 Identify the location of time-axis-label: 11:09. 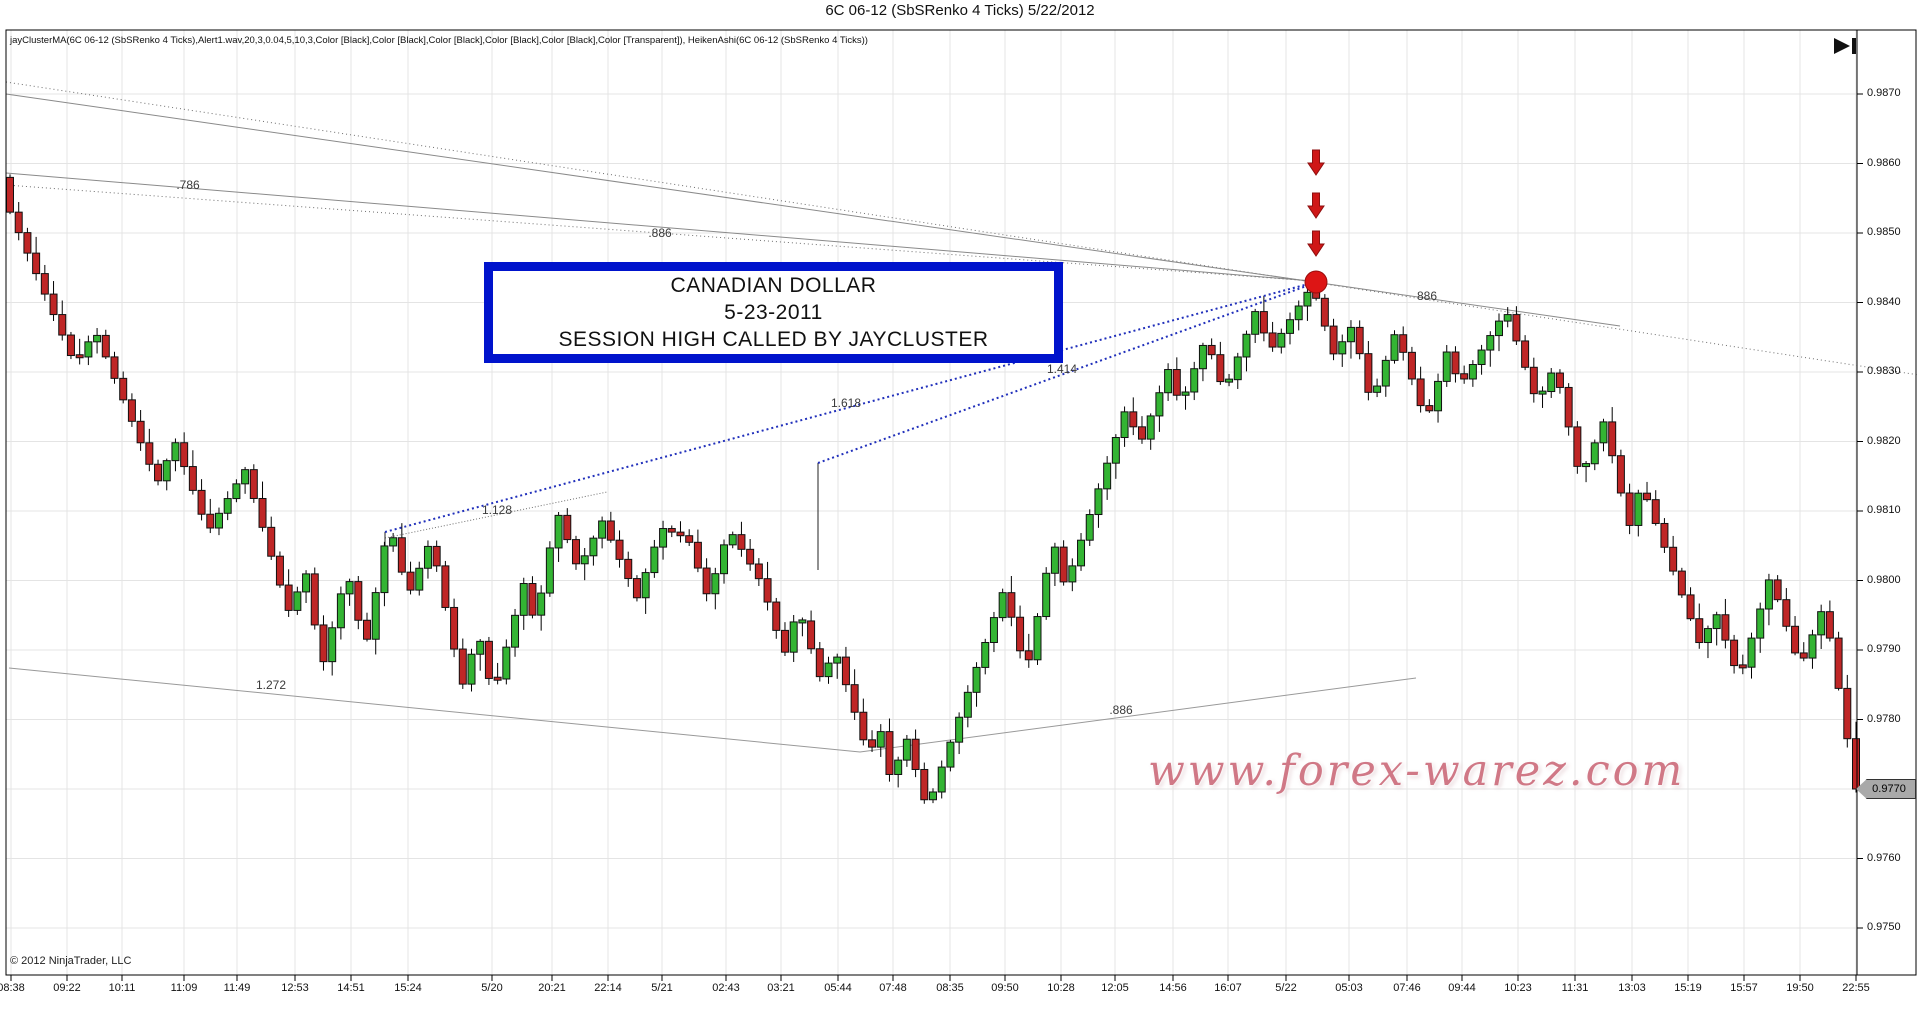
(184, 988).